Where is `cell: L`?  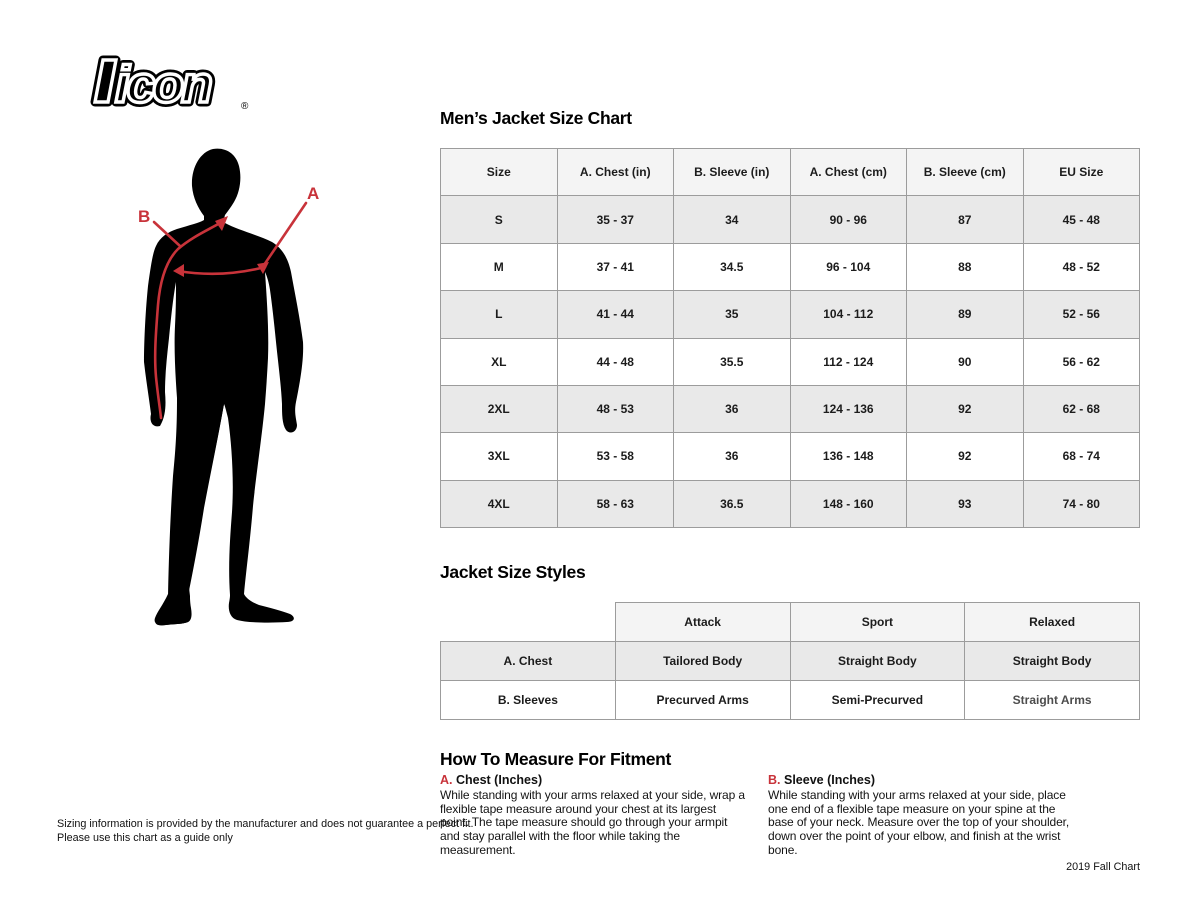 cell: L is located at coordinates (499, 314).